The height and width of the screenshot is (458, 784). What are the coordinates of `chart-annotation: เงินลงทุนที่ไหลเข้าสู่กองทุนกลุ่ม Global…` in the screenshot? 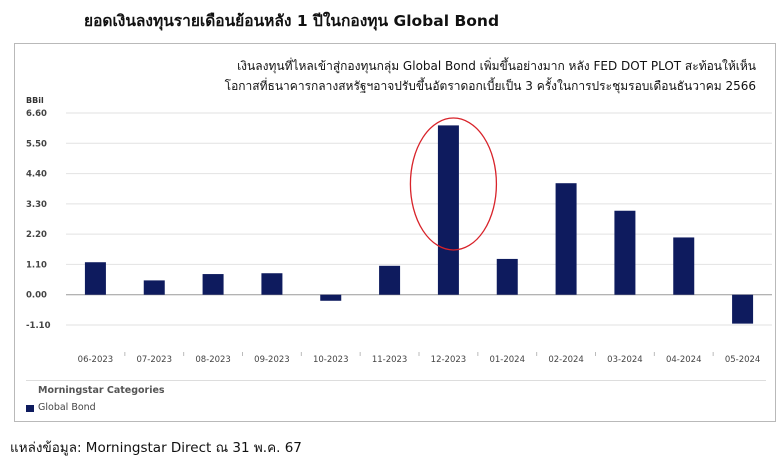 It's located at (471, 76).